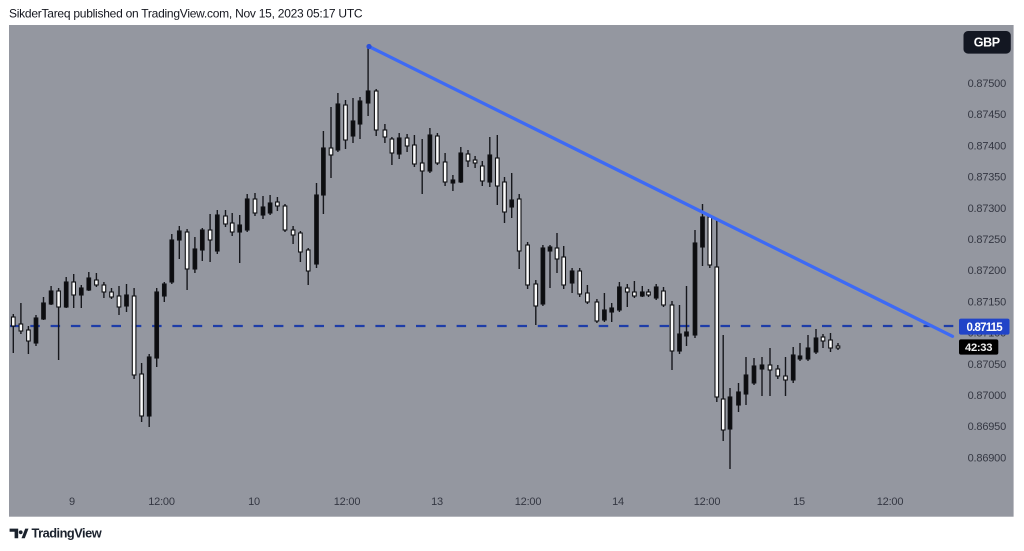  Describe the element at coordinates (987, 240) in the screenshot. I see `svg-text: 0.87250` at that location.